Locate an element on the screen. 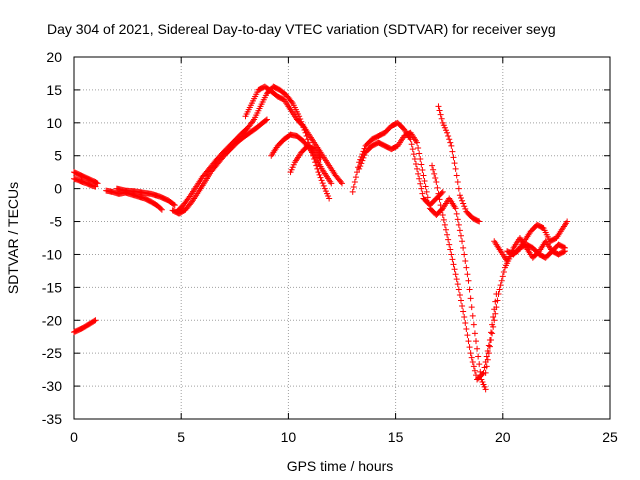 The image size is (640, 480). series-arc-m is located at coordinates (464, 272).